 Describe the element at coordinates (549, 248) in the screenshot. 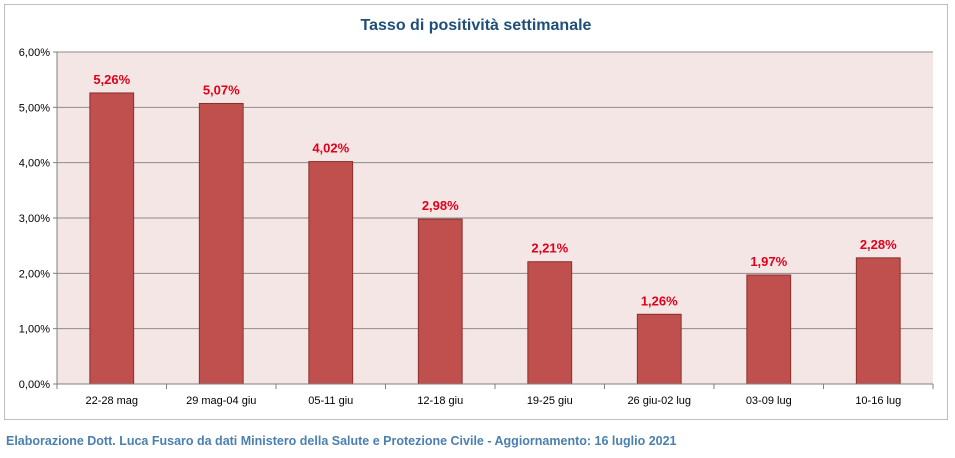

I see `data-label: 2,21%` at that location.